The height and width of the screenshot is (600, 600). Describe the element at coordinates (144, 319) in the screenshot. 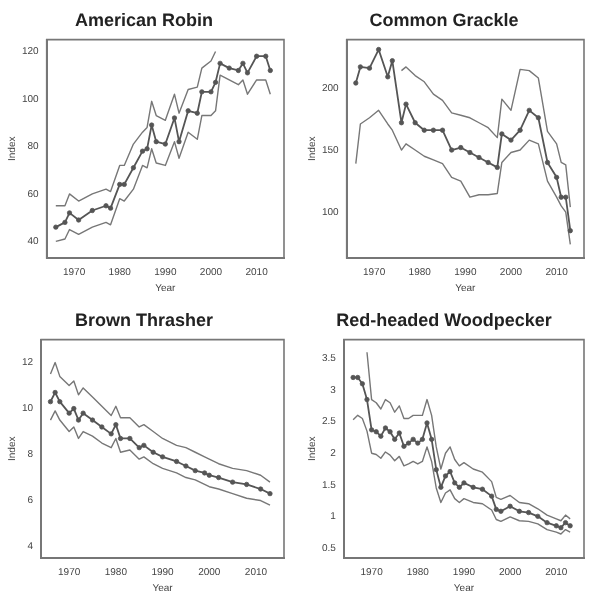

I see `chart-title: Brown Thrasher` at that location.